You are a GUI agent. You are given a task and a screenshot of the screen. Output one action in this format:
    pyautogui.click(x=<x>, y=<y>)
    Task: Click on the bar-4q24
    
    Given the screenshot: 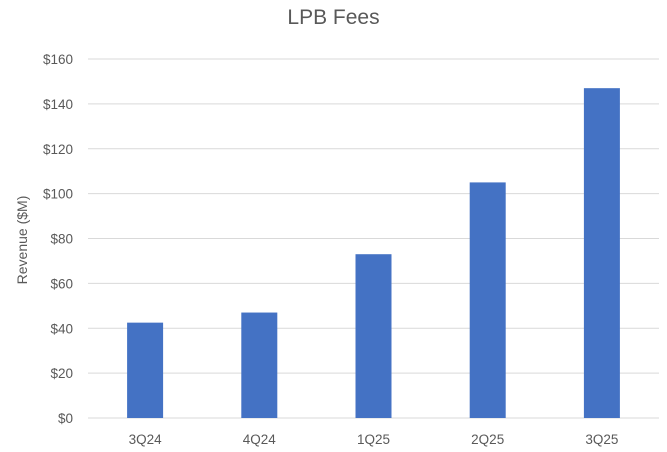 What is the action you would take?
    pyautogui.click(x=259, y=365)
    